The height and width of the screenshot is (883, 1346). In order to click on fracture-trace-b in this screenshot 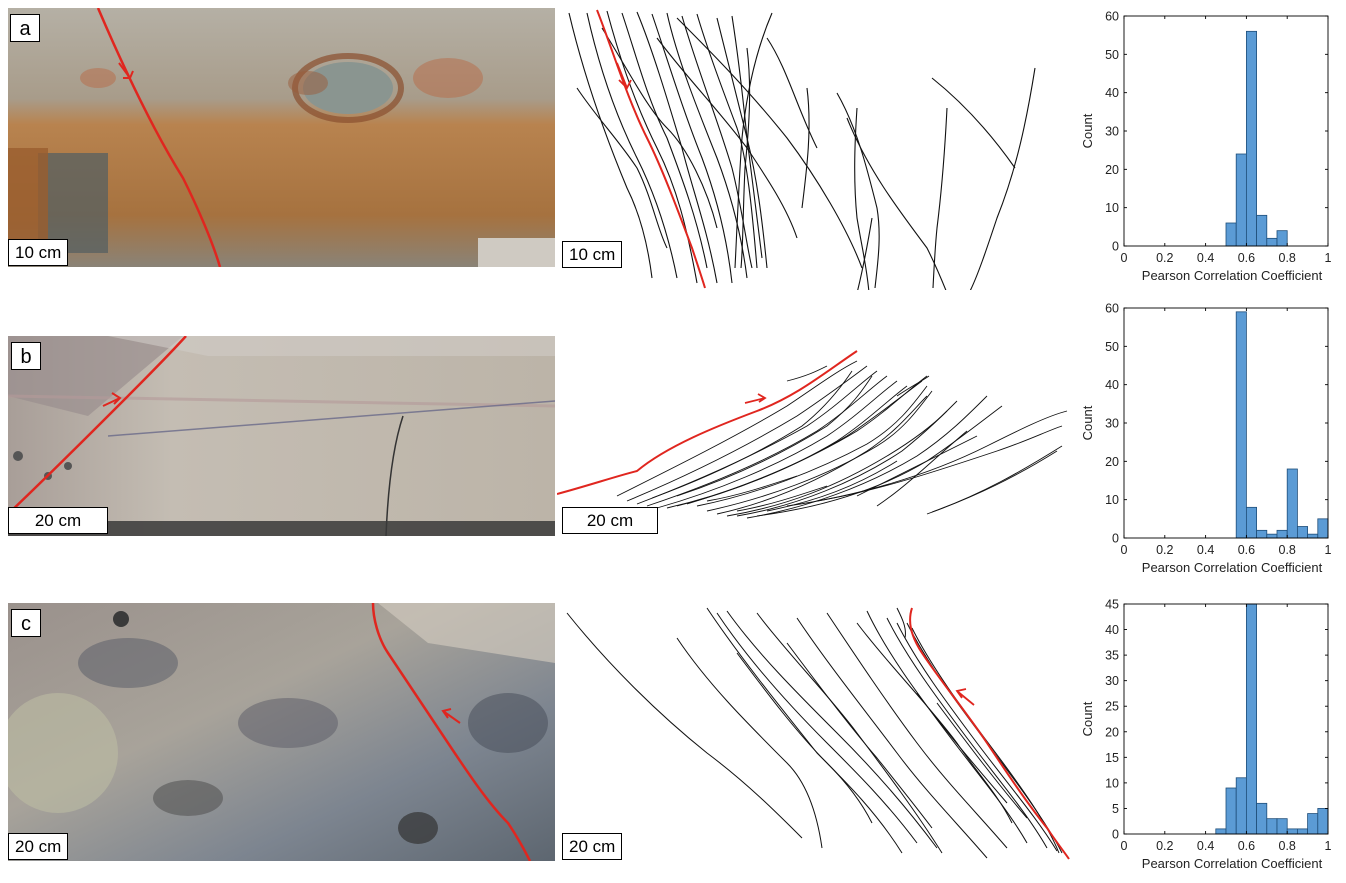, I will do `click(817, 436)`.